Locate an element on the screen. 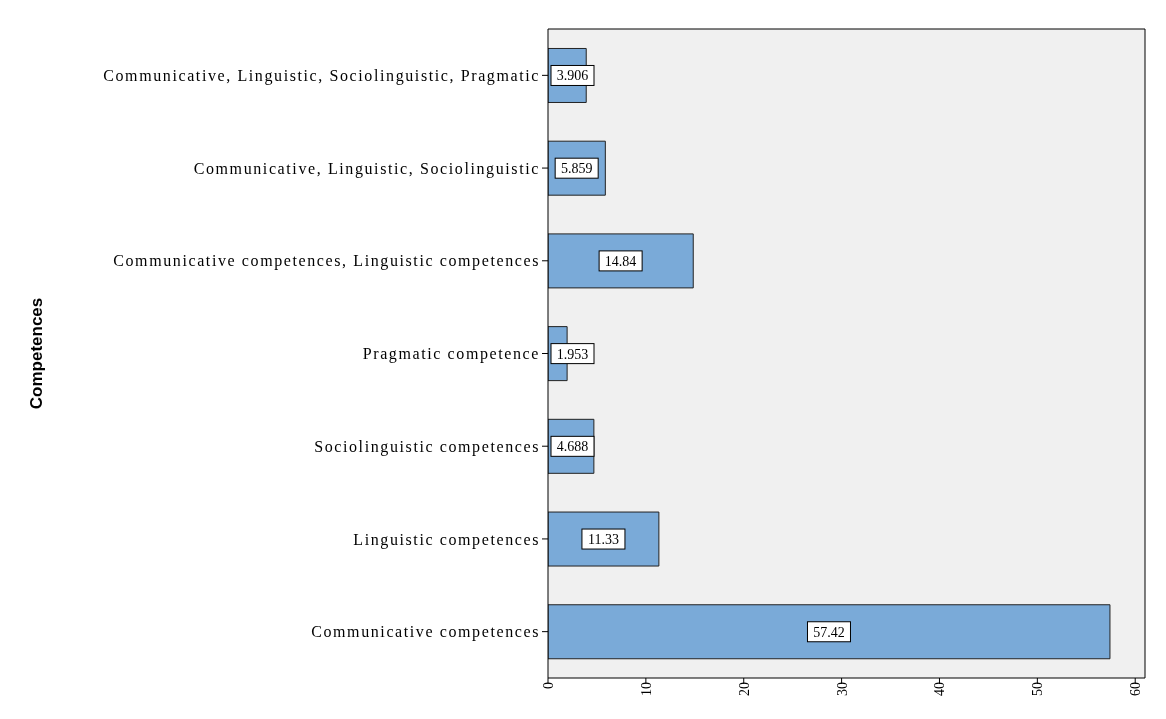 The image size is (1166, 719). y-tick-label: Communicative competences, Linguistic competences is located at coordinates (326, 261).